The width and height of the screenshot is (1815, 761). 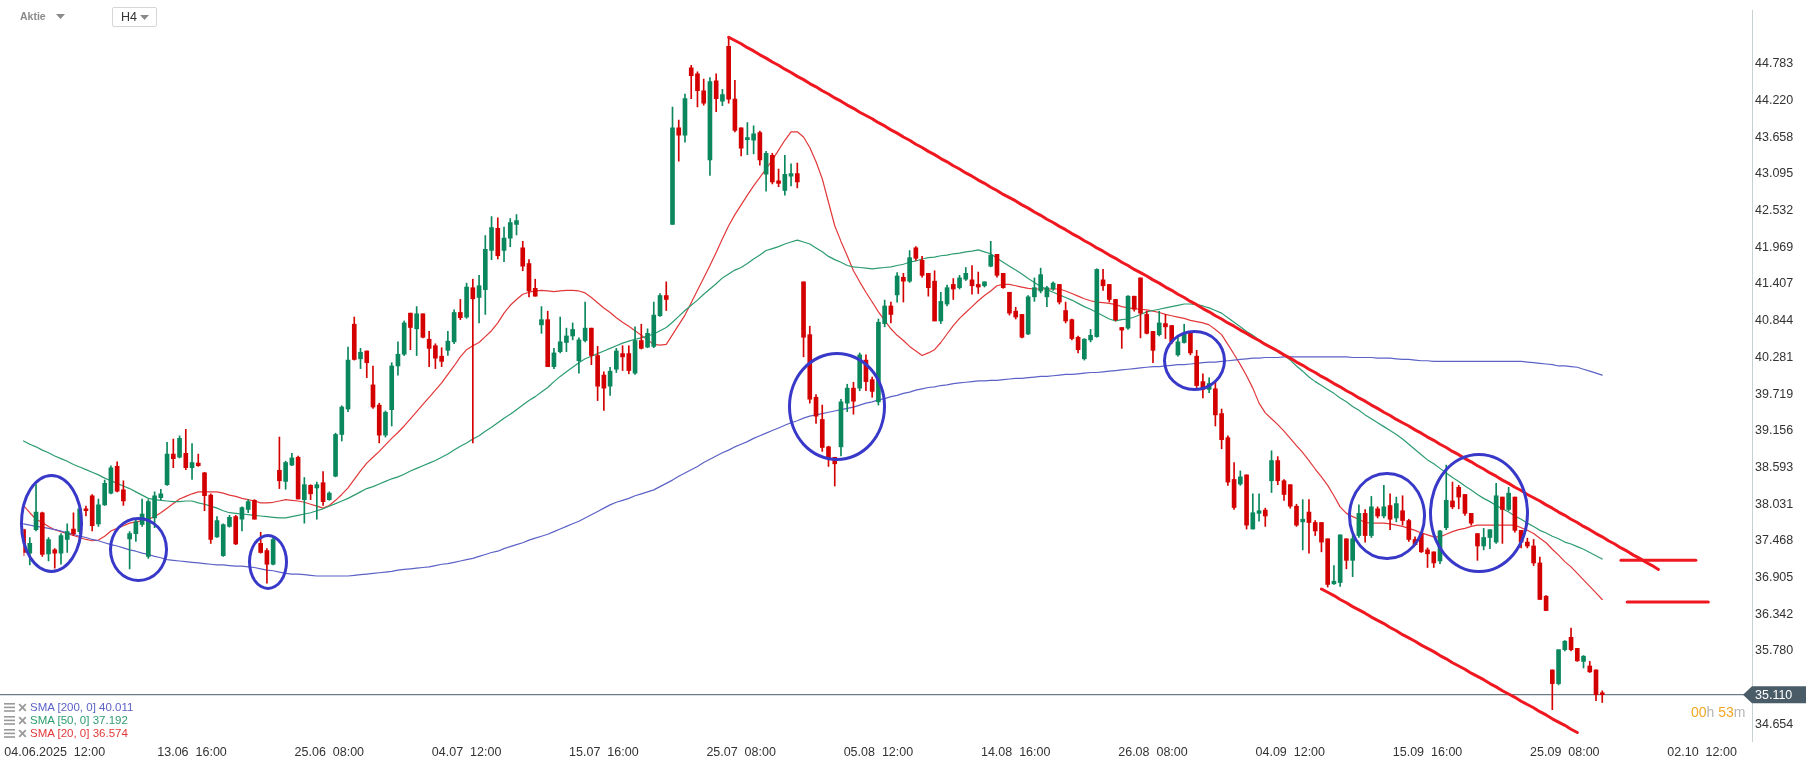 I want to click on select-box: H4, so click(x=134, y=17).